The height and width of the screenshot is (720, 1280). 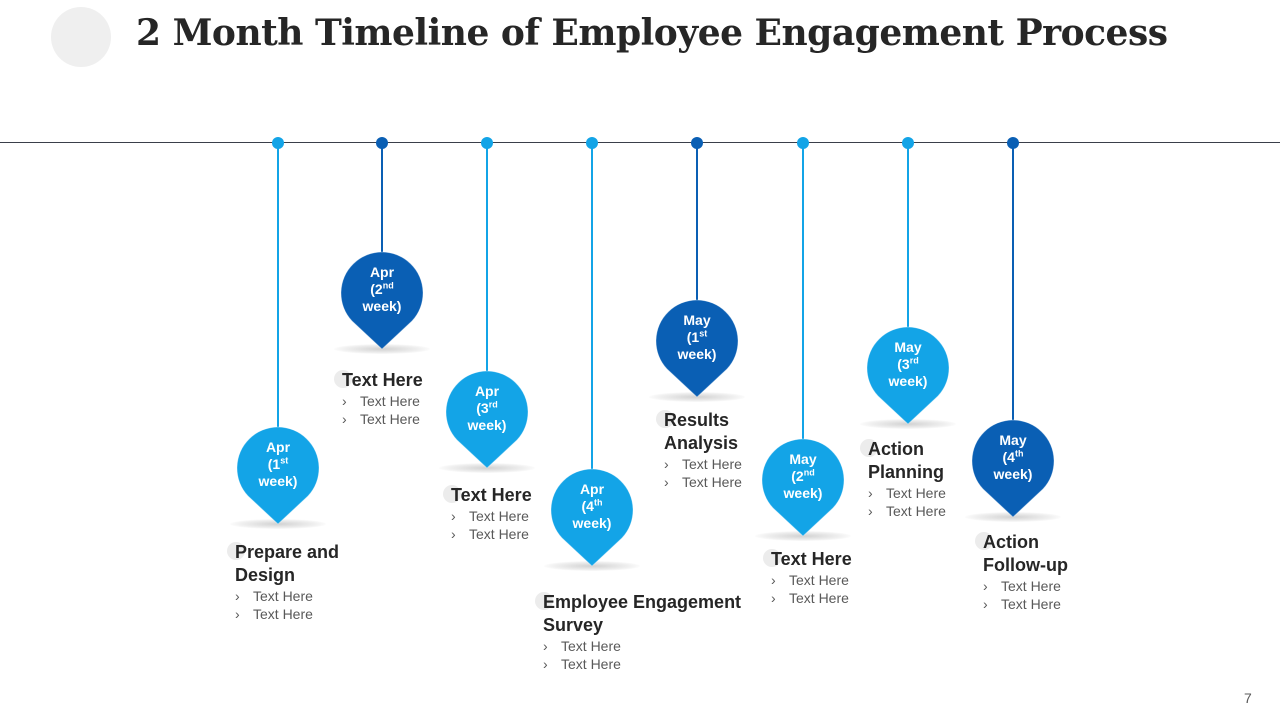 I want to click on milestone-date-label: Apr (4th week), so click(x=592, y=506).